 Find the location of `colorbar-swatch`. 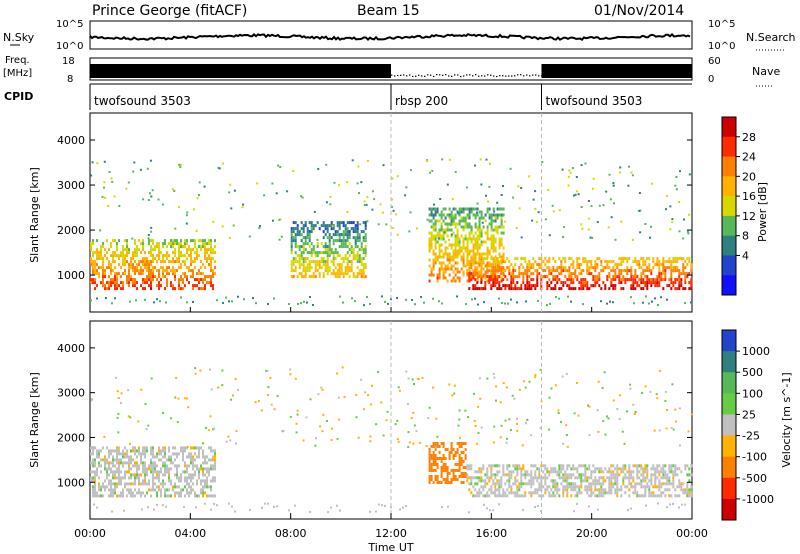

colorbar-swatch is located at coordinates (729, 245).